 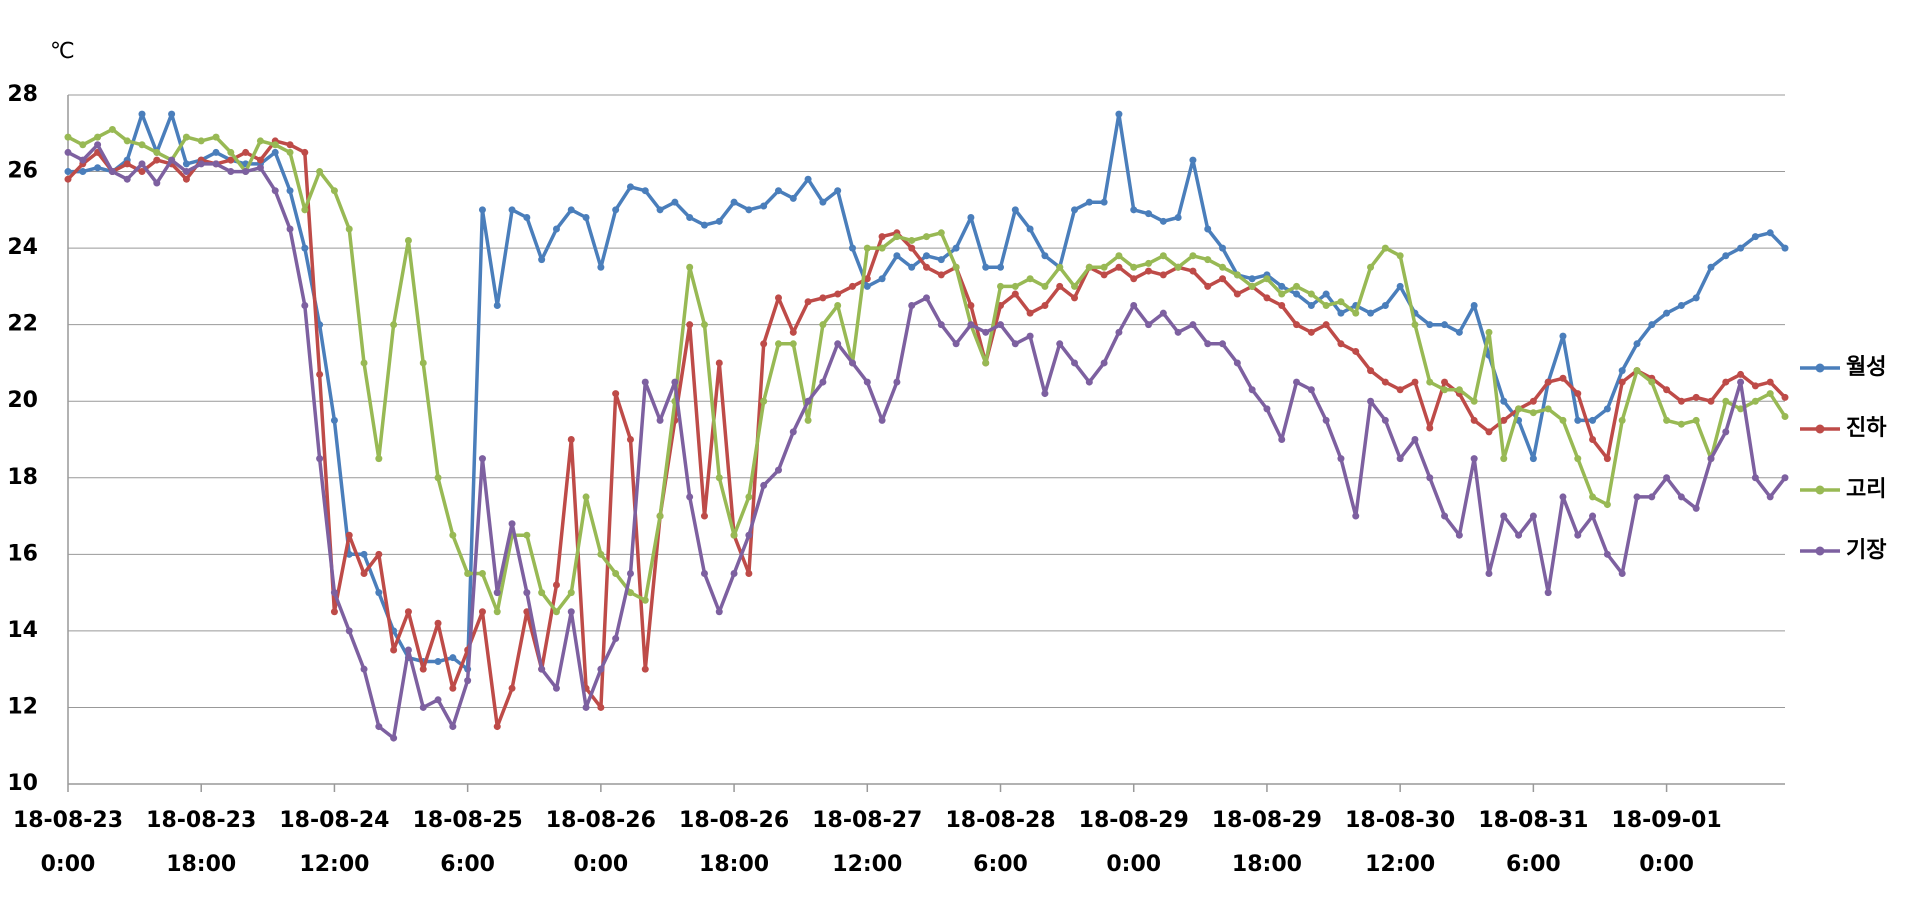 I want to click on x-tick-label: 18-08-25 6:00, so click(x=468, y=842).